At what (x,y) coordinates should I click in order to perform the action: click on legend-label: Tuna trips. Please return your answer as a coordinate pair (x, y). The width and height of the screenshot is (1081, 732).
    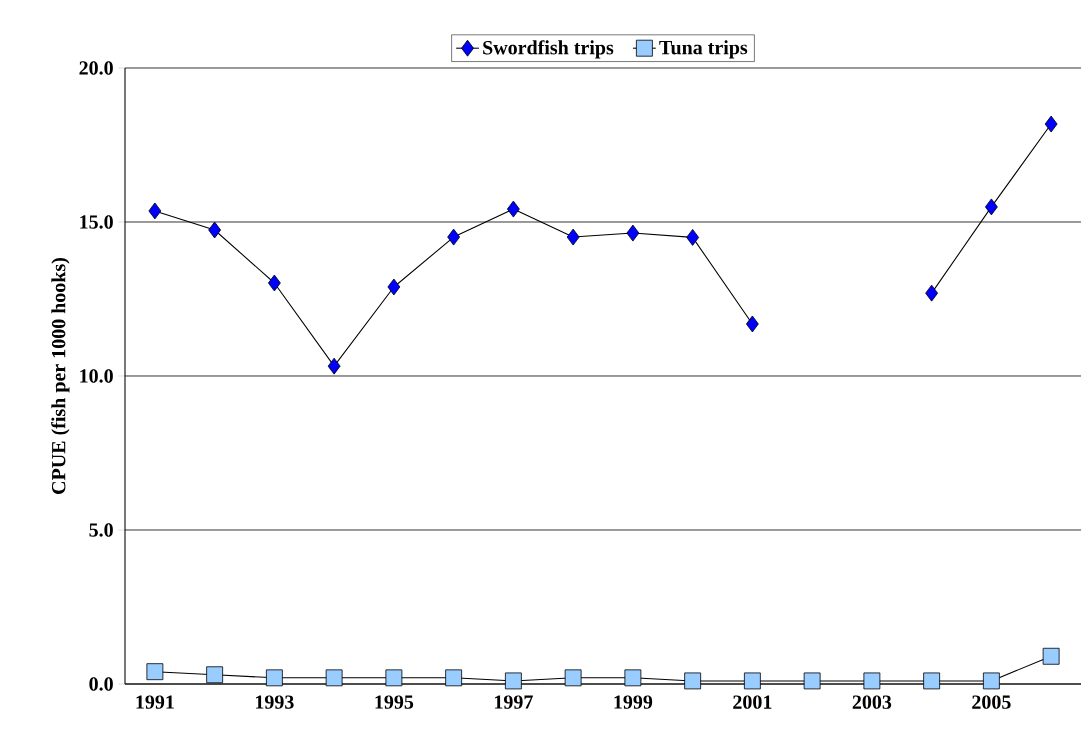
    Looking at the image, I should click on (703, 49).